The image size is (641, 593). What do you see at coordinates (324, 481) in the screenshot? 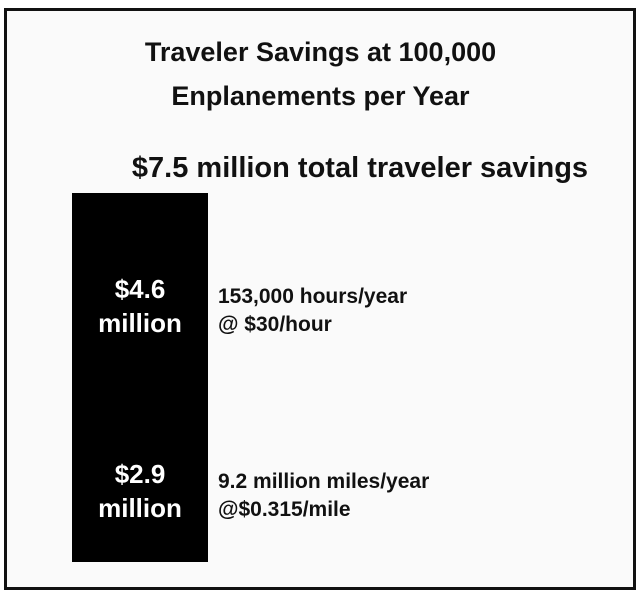
I see `annotation: 9.2 million miles/year` at bounding box center [324, 481].